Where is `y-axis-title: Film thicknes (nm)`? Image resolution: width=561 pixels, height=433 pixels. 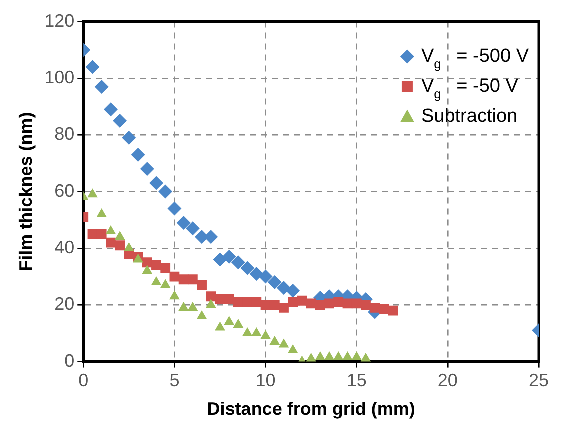
y-axis-title: Film thicknes (nm) is located at coordinates (26, 192).